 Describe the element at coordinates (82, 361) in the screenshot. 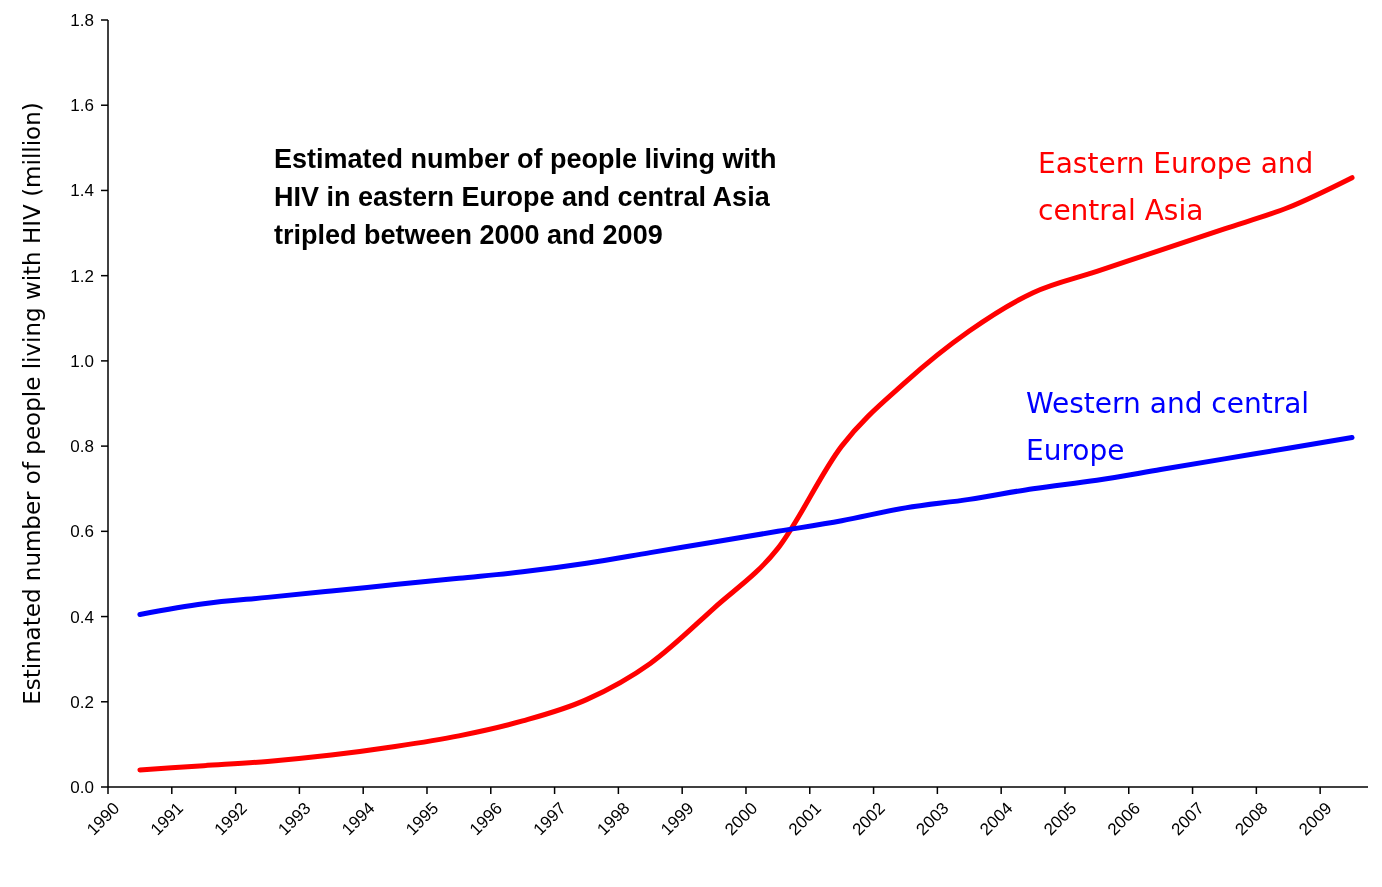

I see `y-tick-label: 1.0` at that location.